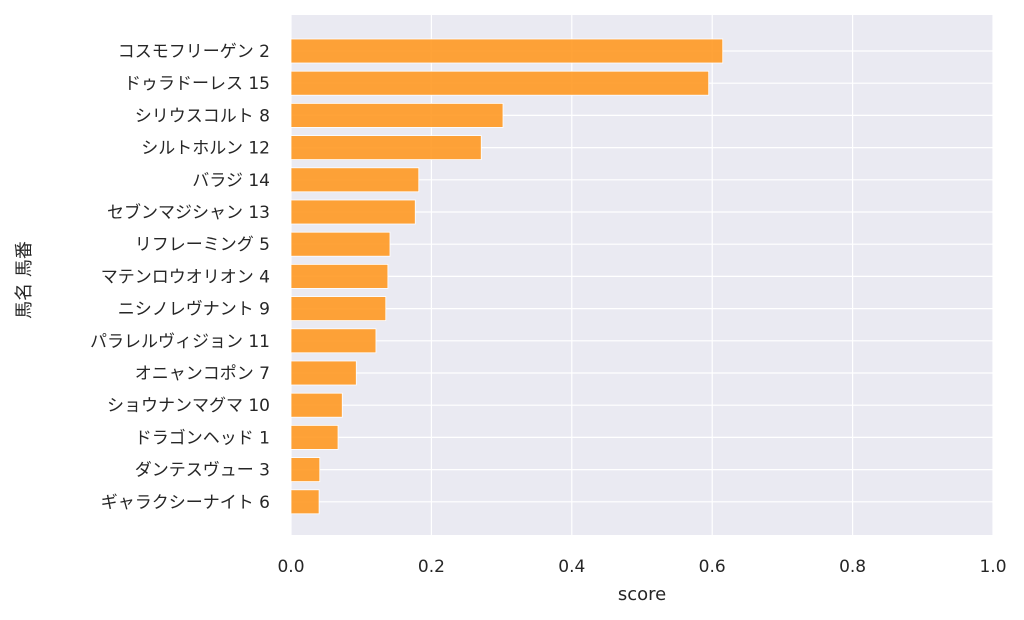  What do you see at coordinates (202, 116) in the screenshot?
I see `y-tick-label: シリウスコルト 8` at bounding box center [202, 116].